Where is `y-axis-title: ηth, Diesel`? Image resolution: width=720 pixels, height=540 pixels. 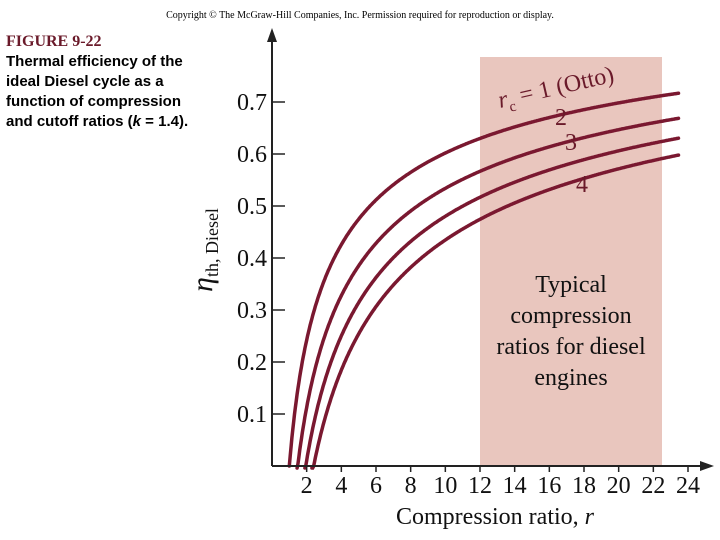 y-axis-title: ηth, Diesel is located at coordinates (204, 250).